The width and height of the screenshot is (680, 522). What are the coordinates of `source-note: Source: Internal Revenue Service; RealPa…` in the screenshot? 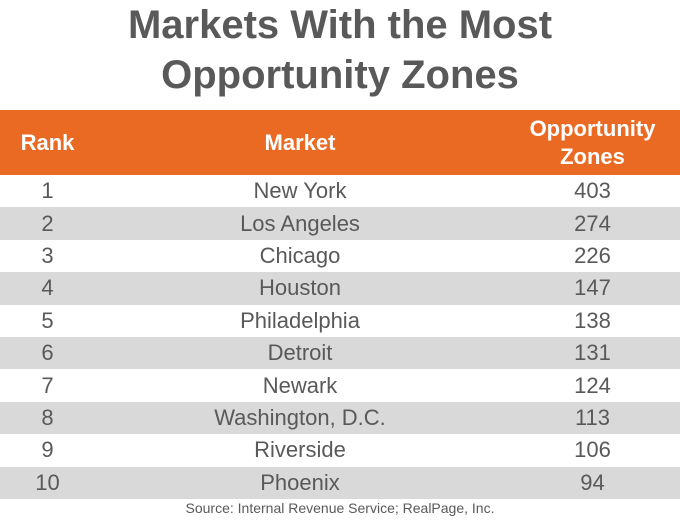 It's located at (340, 508).